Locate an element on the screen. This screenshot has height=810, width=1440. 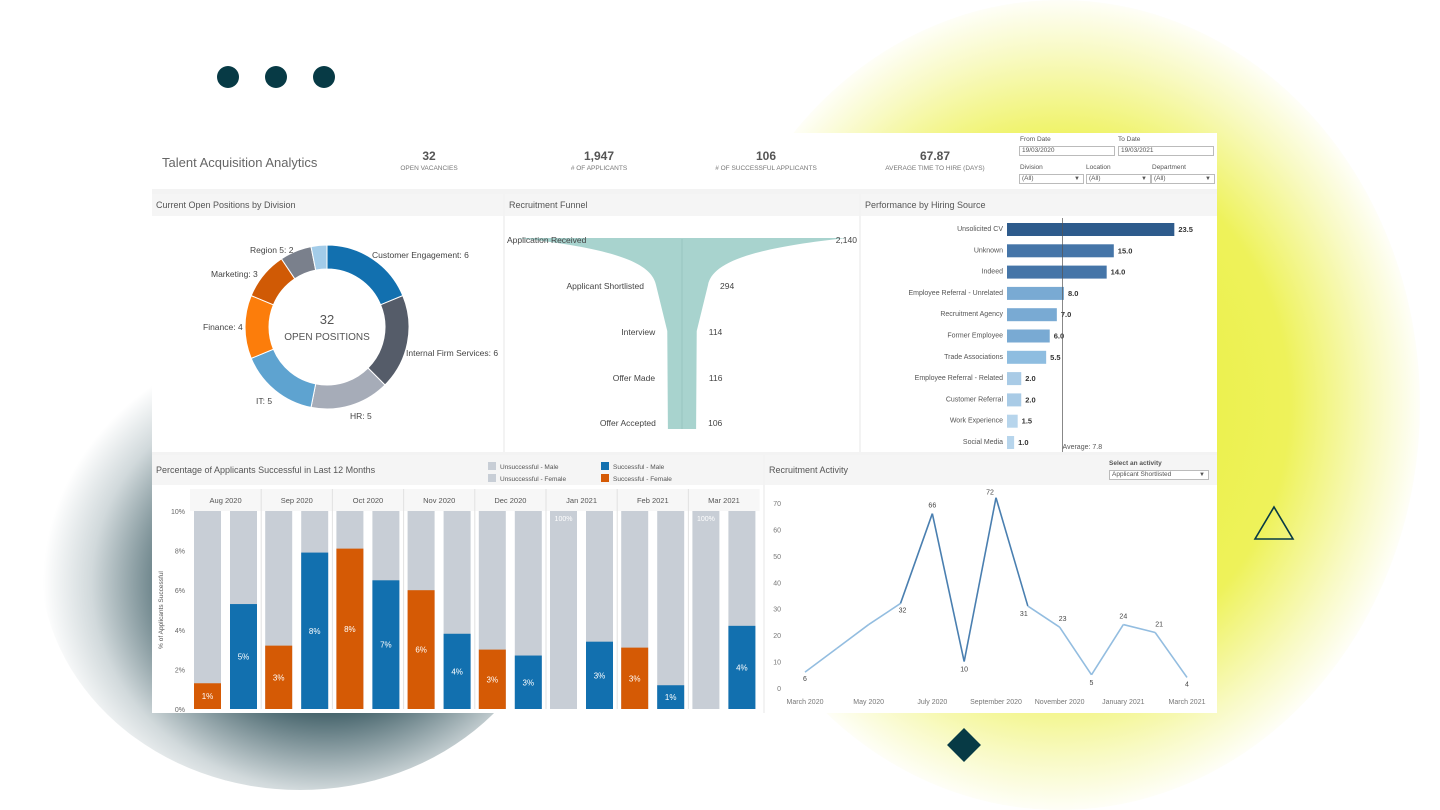
source-bar-value: 14.0 is located at coordinates (1118, 272).